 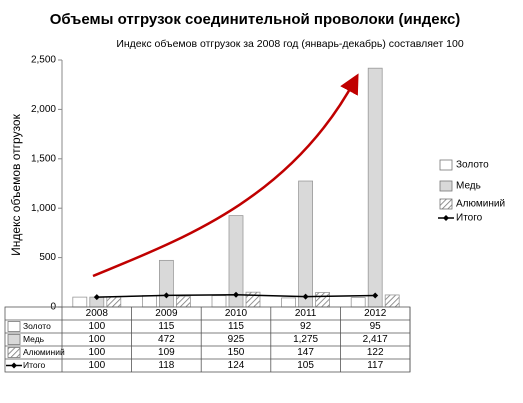 I want to click on table-value: 118, so click(x=166, y=365).